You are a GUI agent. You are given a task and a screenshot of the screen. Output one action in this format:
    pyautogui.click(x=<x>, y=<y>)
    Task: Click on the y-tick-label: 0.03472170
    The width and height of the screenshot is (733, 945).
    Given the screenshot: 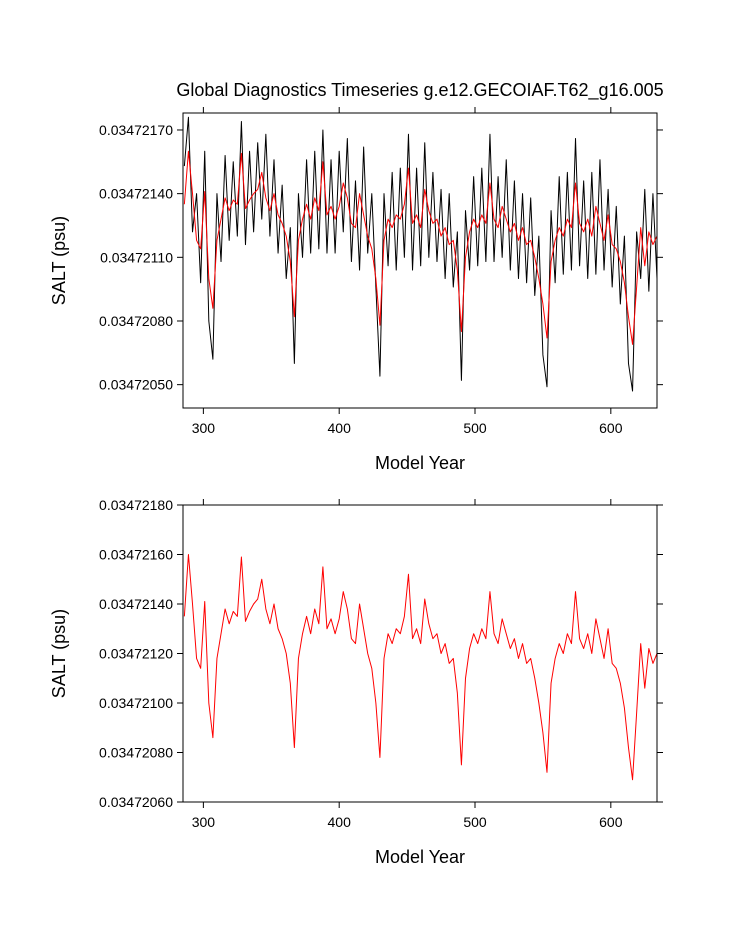 What is the action you would take?
    pyautogui.click(x=136, y=130)
    